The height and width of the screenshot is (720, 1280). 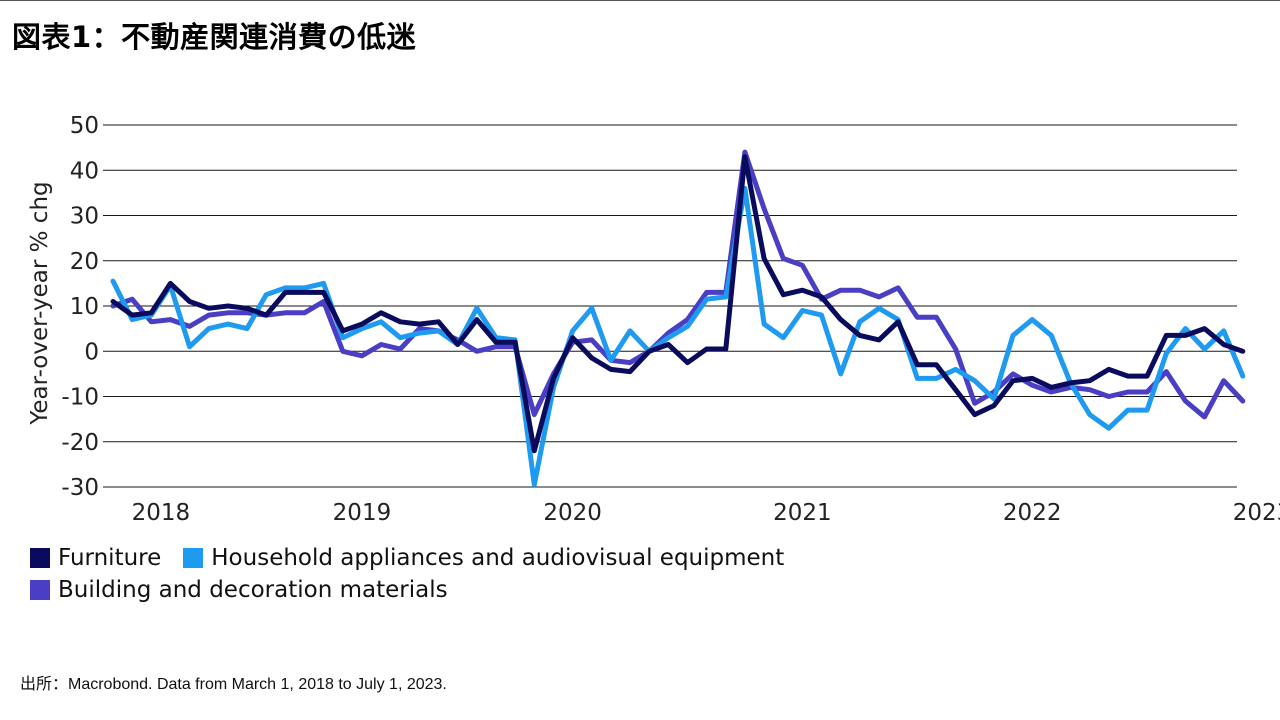 I want to click on chart-title: 図表1：不動産関連消費の低迷, so click(x=214, y=37).